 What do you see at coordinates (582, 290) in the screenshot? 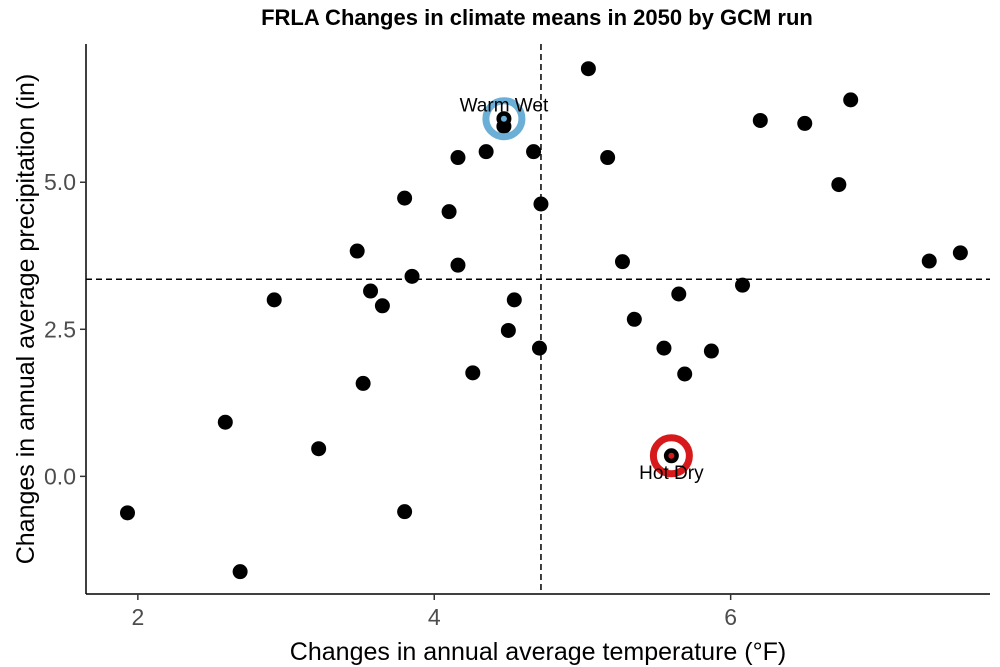
I see `highlighted-scenarios: Warm Wet Hot Dry` at bounding box center [582, 290].